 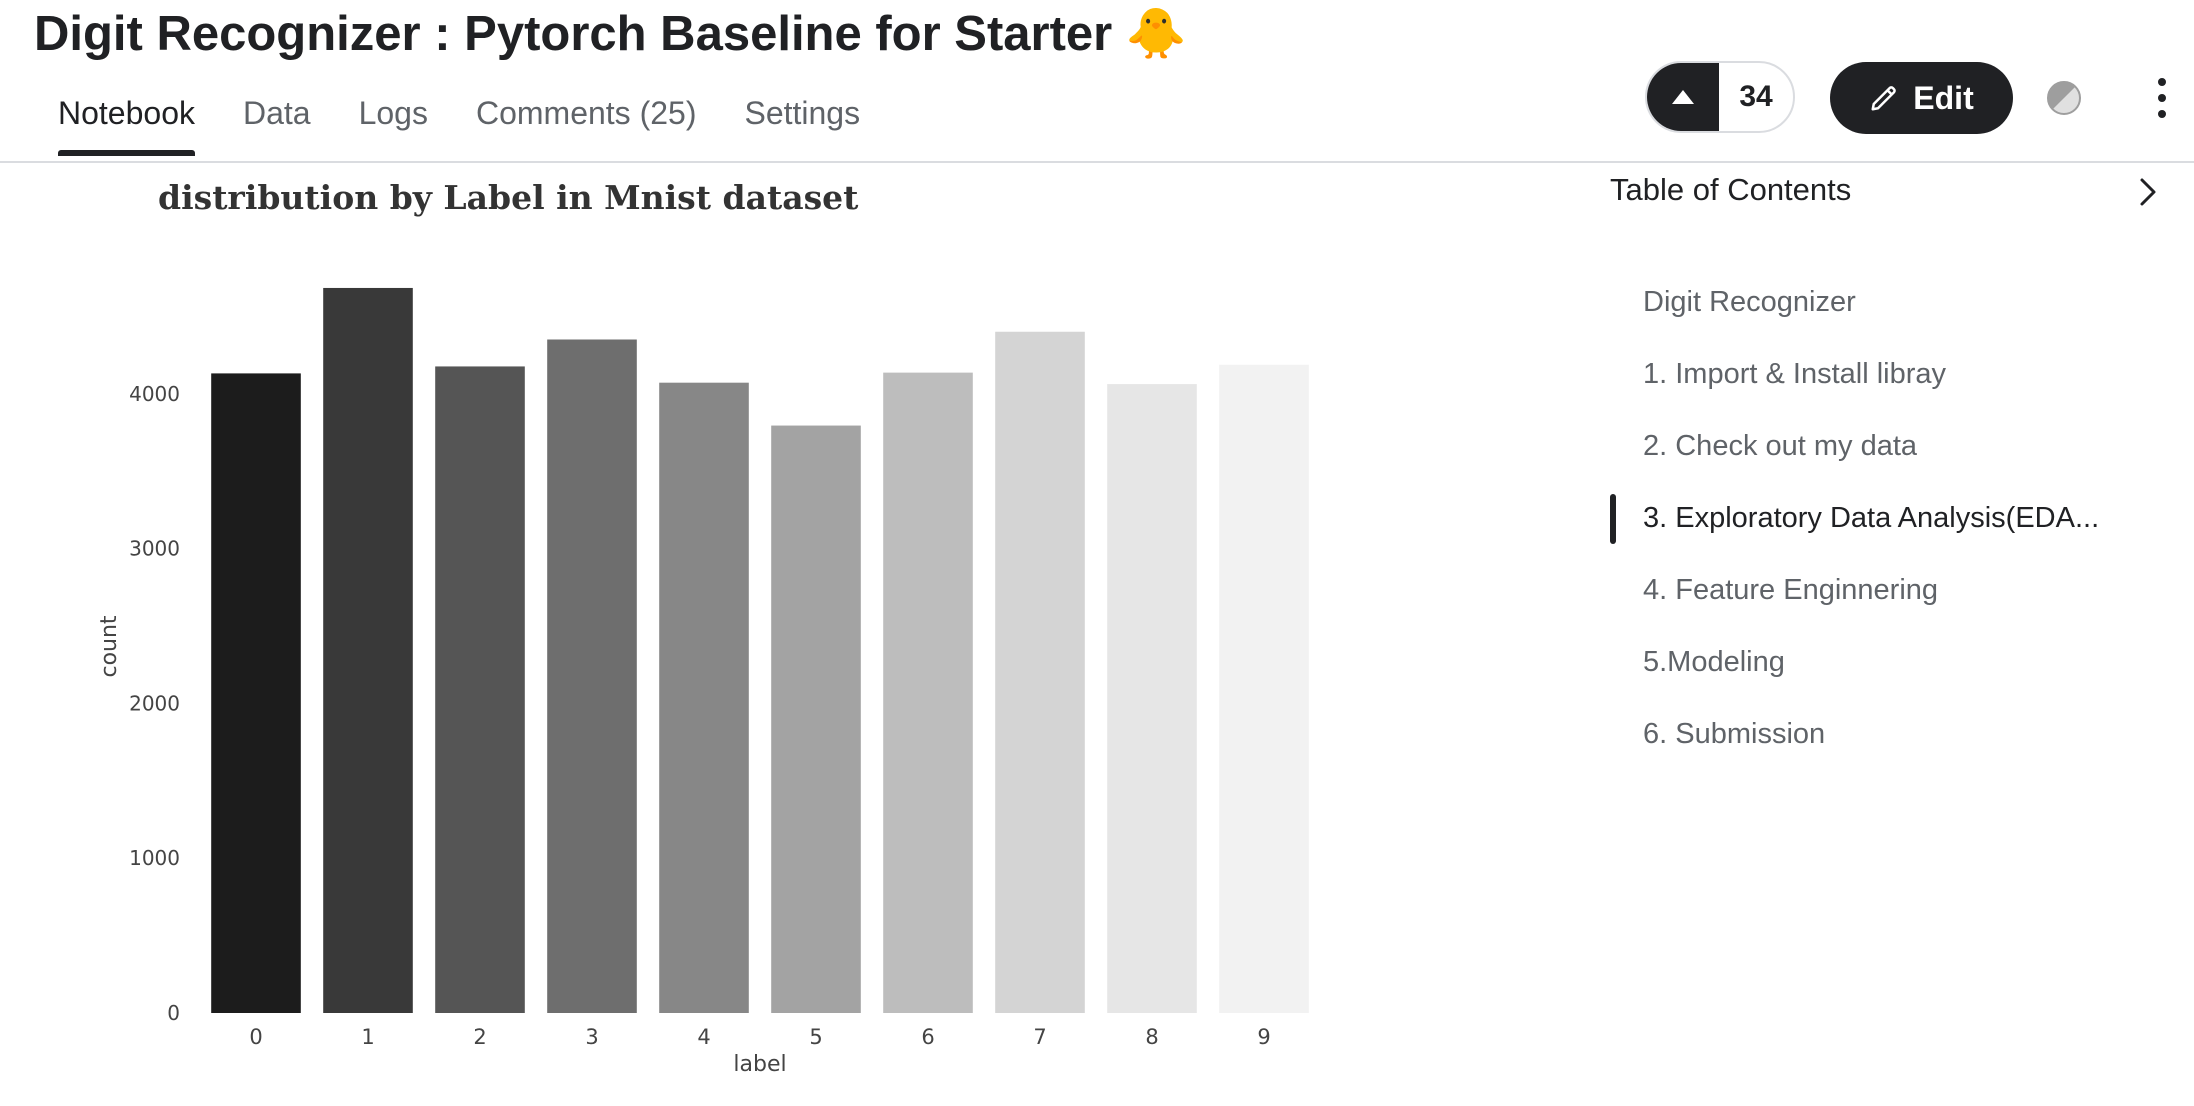 I want to click on y-tick-label: 2000, so click(x=154, y=703).